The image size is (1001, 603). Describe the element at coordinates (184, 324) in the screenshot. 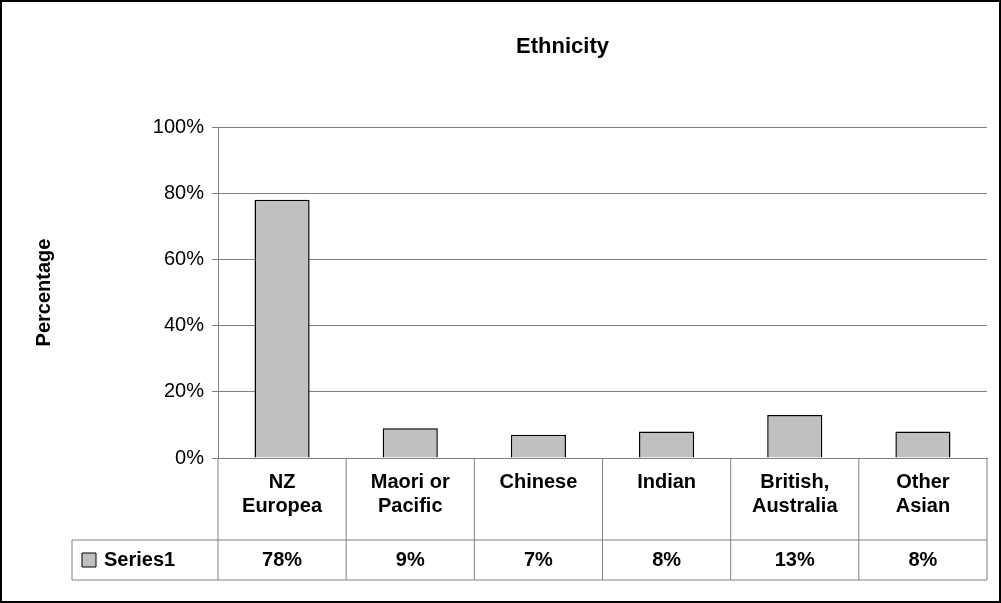

I see `y-tick-label: 40%` at that location.